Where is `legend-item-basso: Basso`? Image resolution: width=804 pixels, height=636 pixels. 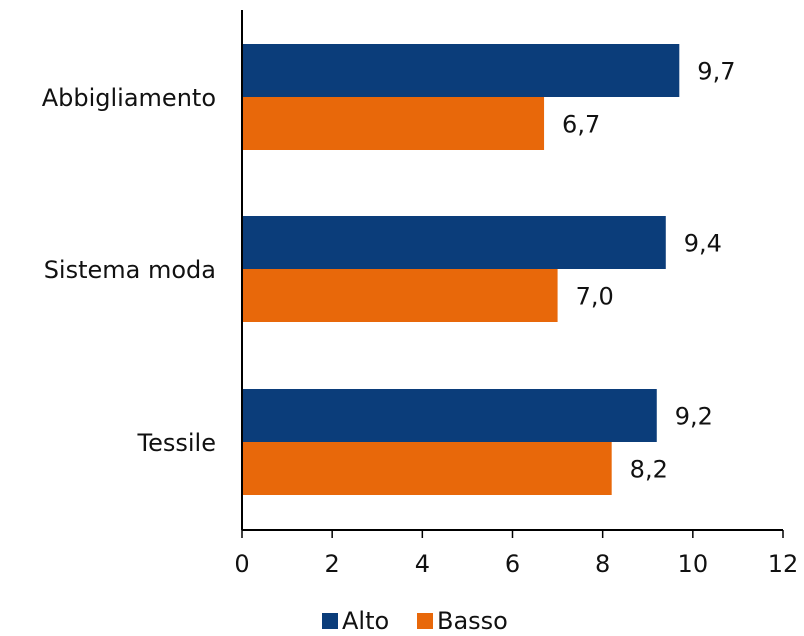
legend-item-basso: Basso is located at coordinates (462, 621).